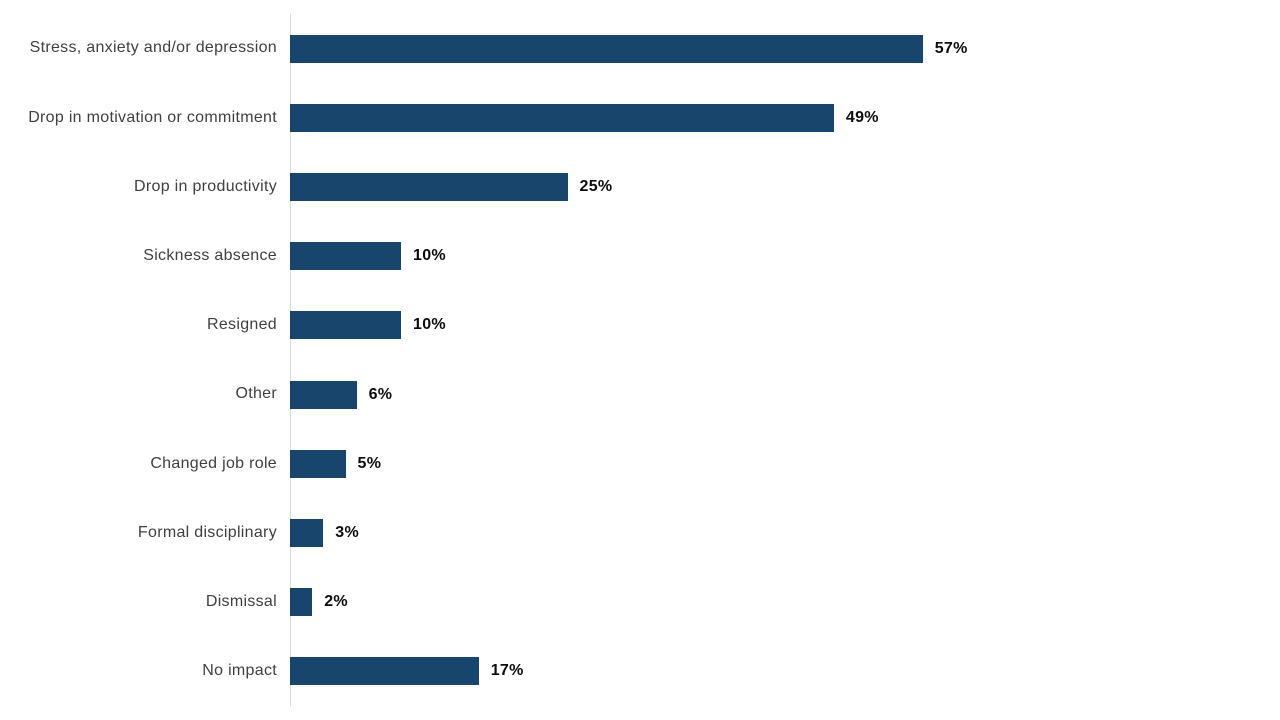  Describe the element at coordinates (210, 256) in the screenshot. I see `category-label: Sickness absence` at that location.